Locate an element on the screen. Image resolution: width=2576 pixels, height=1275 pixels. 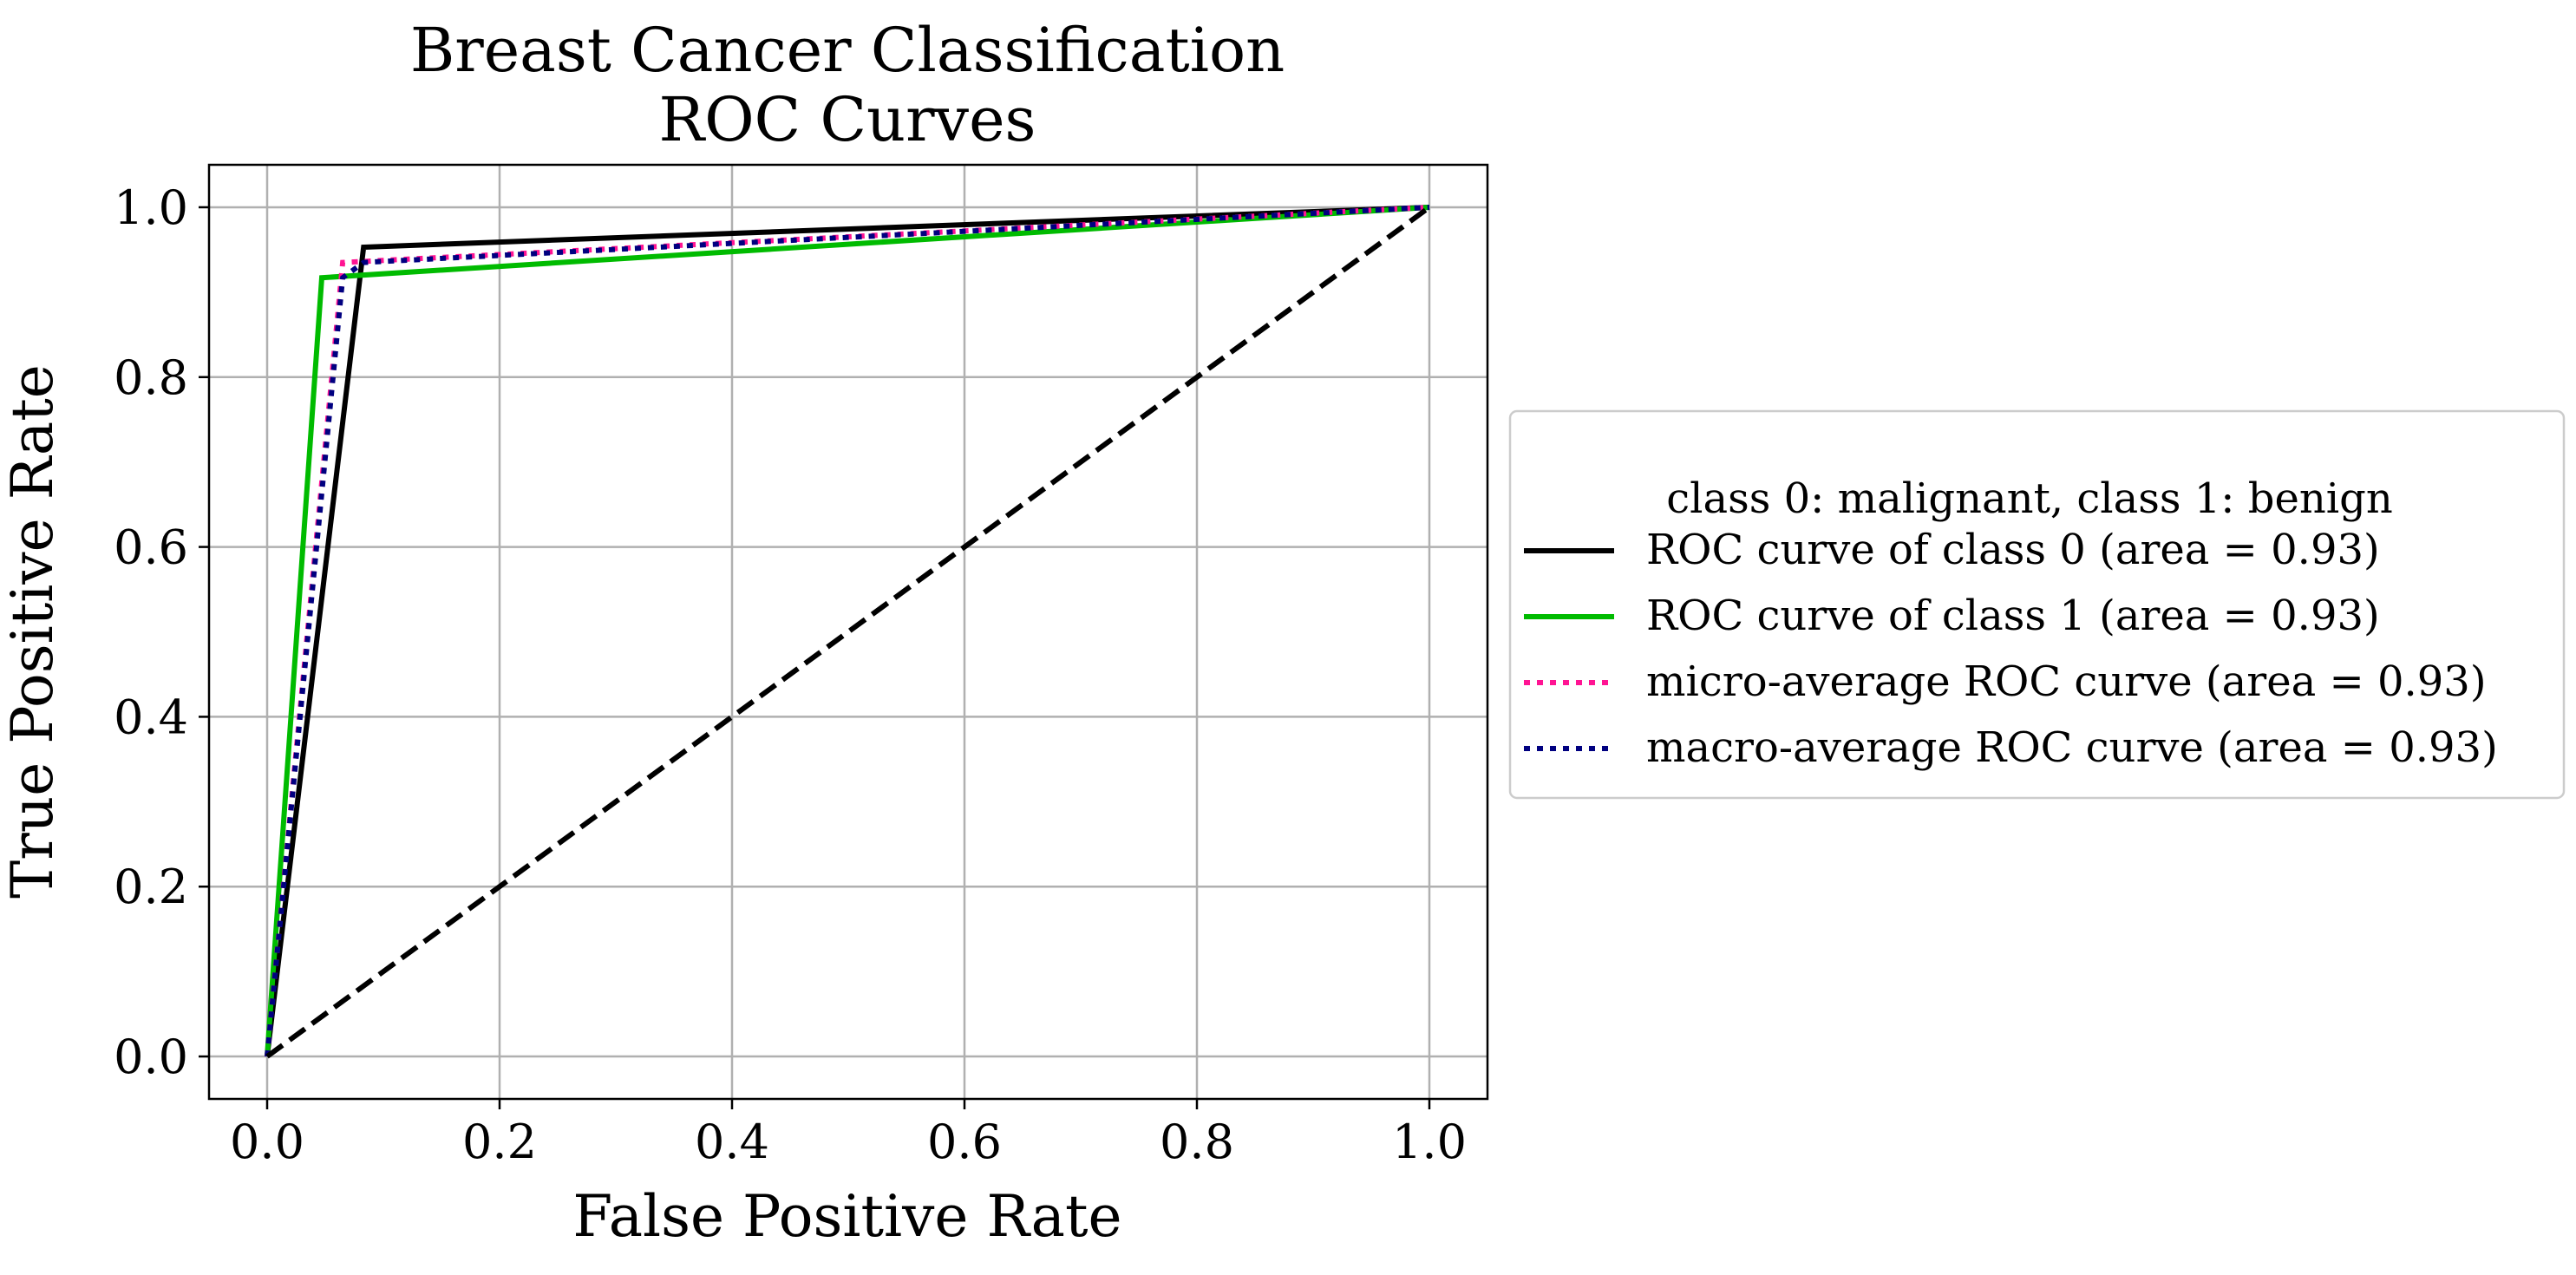
legend-label-3: macro-average ROC curve (area = 0.93) is located at coordinates (2072, 747).